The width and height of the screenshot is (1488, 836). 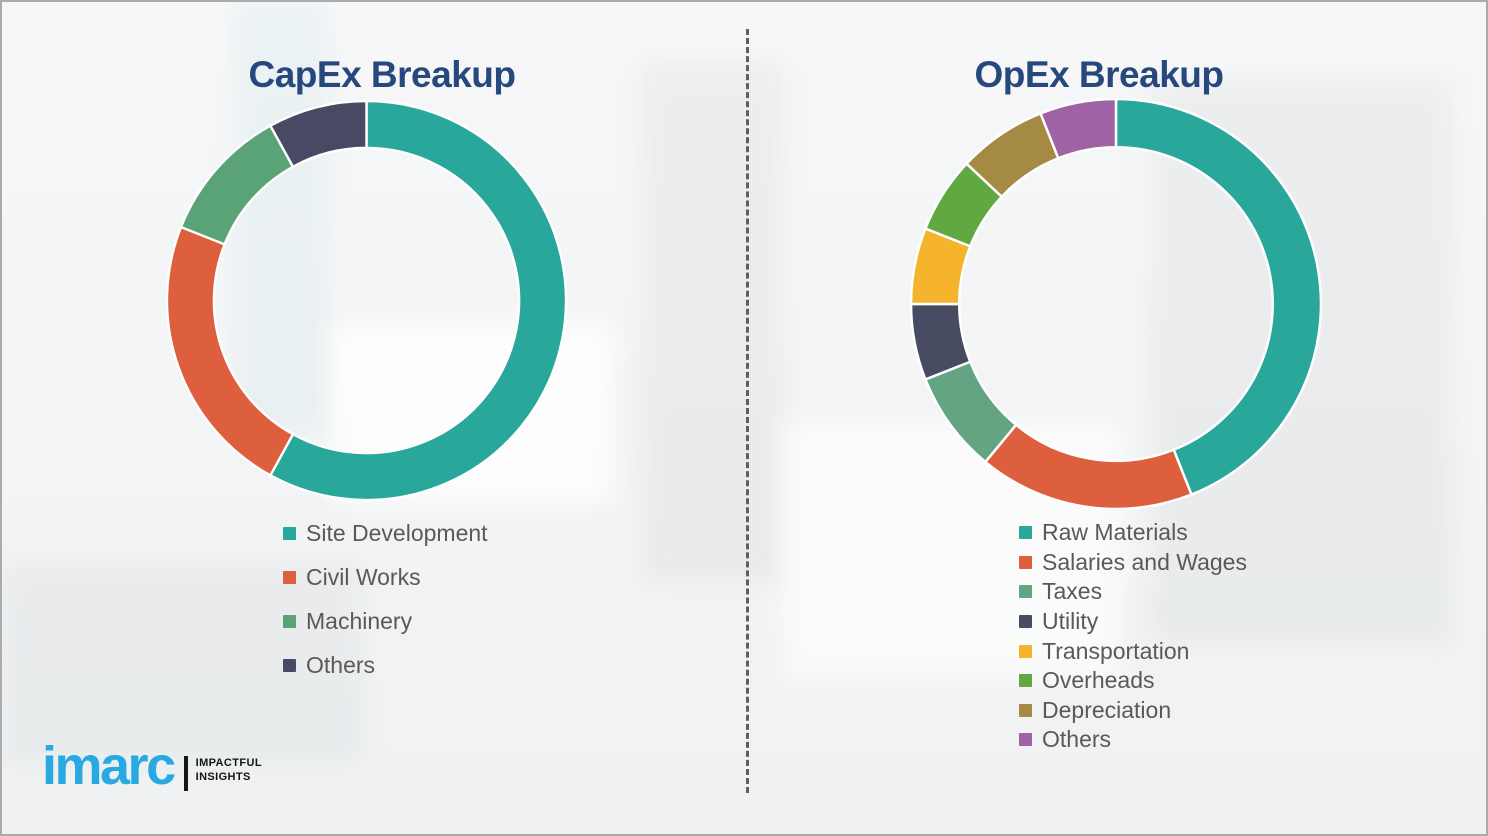 I want to click on salaries-and-wages-segment, so click(x=1088, y=467).